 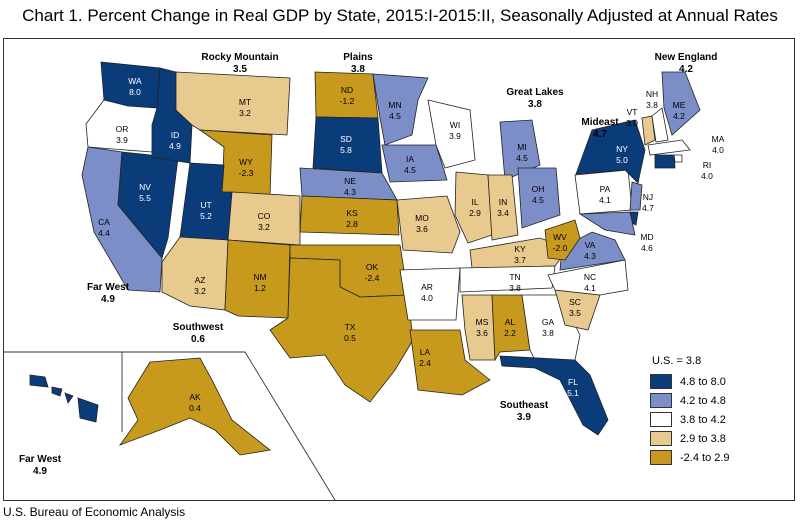 What do you see at coordinates (482, 322) in the screenshot?
I see `state-abbr-label: MS` at bounding box center [482, 322].